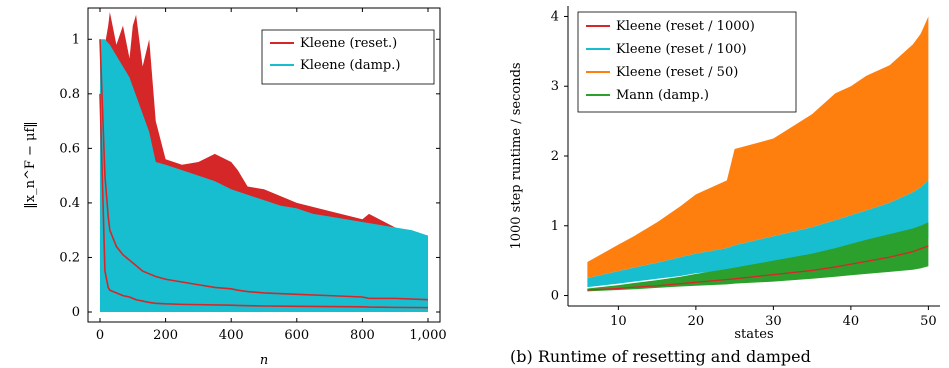 This screenshot has height=368, width=949. I want to click on y-tick-label: 4, so click(555, 16).